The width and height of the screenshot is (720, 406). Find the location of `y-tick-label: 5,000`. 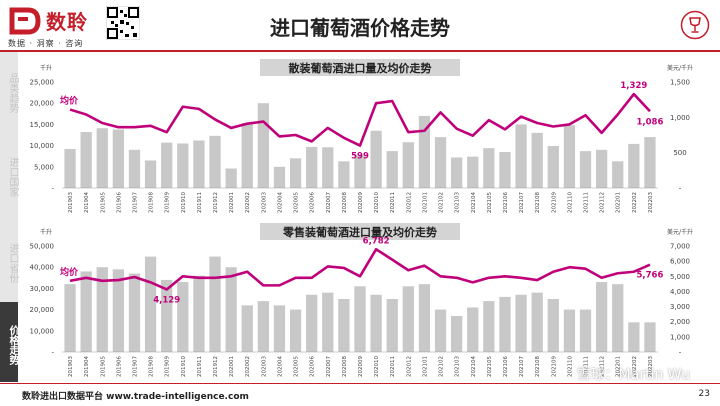

y-tick-label: 5,000 is located at coordinates (44, 167).